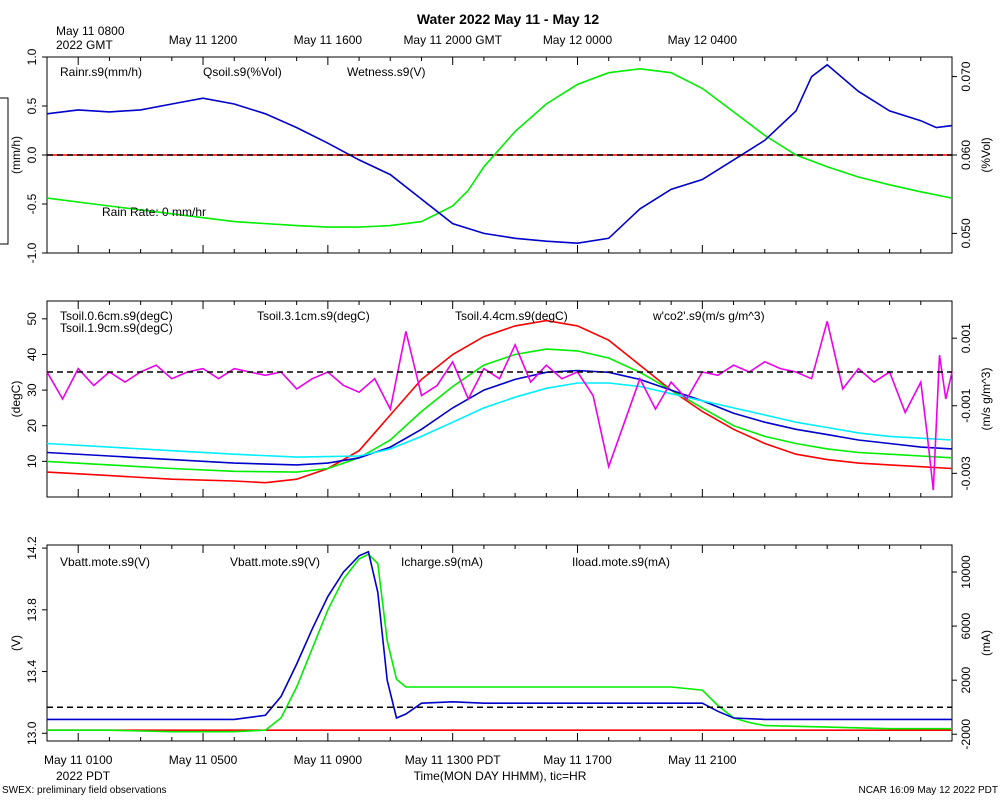 The width and height of the screenshot is (1000, 800). What do you see at coordinates (986, 399) in the screenshot?
I see `y-right-axis-label: (m/s g/m^3)` at bounding box center [986, 399].